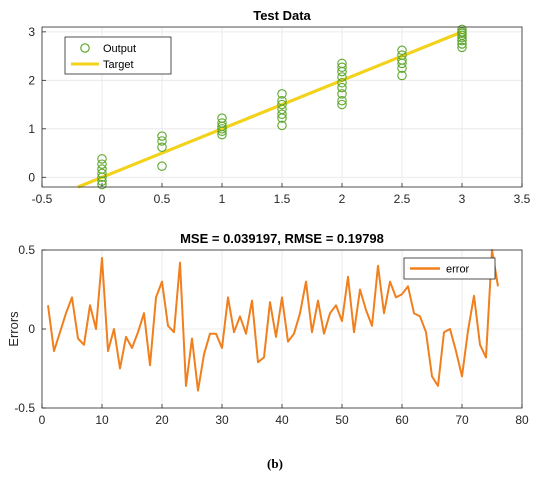 The height and width of the screenshot is (480, 550). What do you see at coordinates (402, 199) in the screenshot?
I see `x-tick-label: 2.5` at bounding box center [402, 199].